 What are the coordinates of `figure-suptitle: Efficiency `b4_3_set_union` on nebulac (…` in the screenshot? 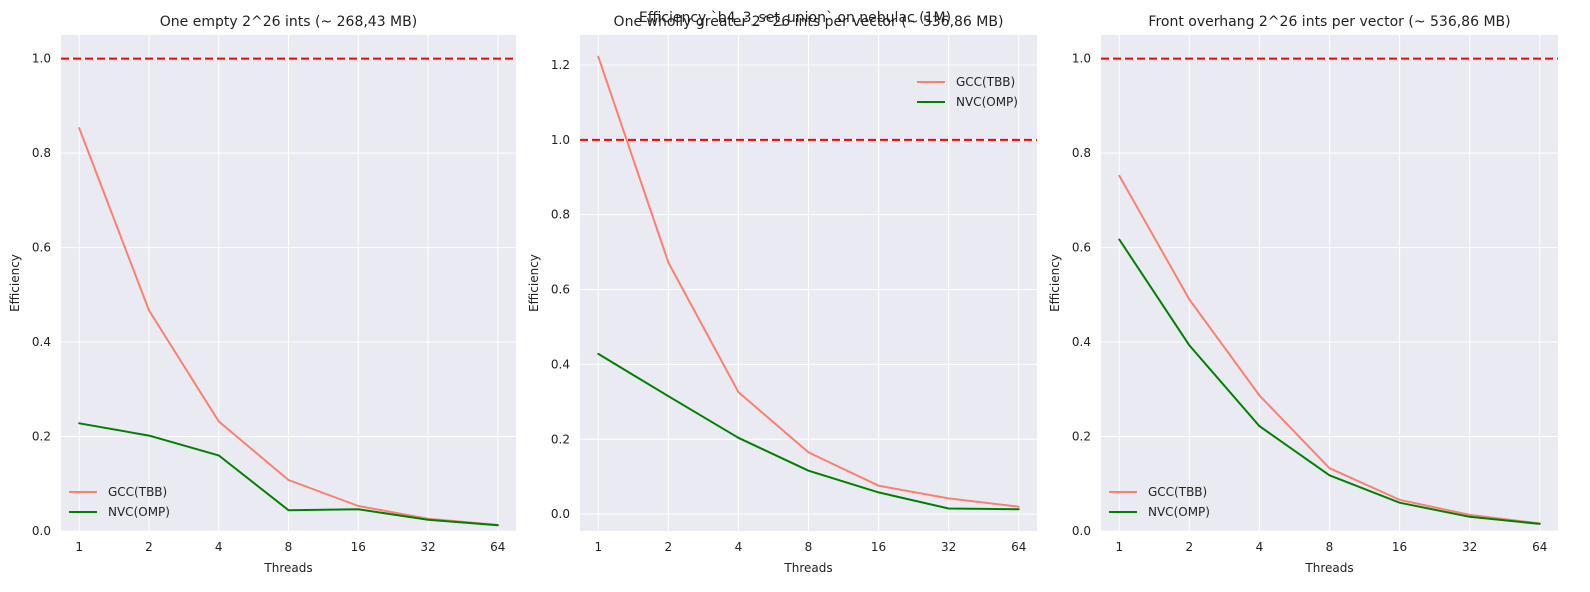 It's located at (795, 18).